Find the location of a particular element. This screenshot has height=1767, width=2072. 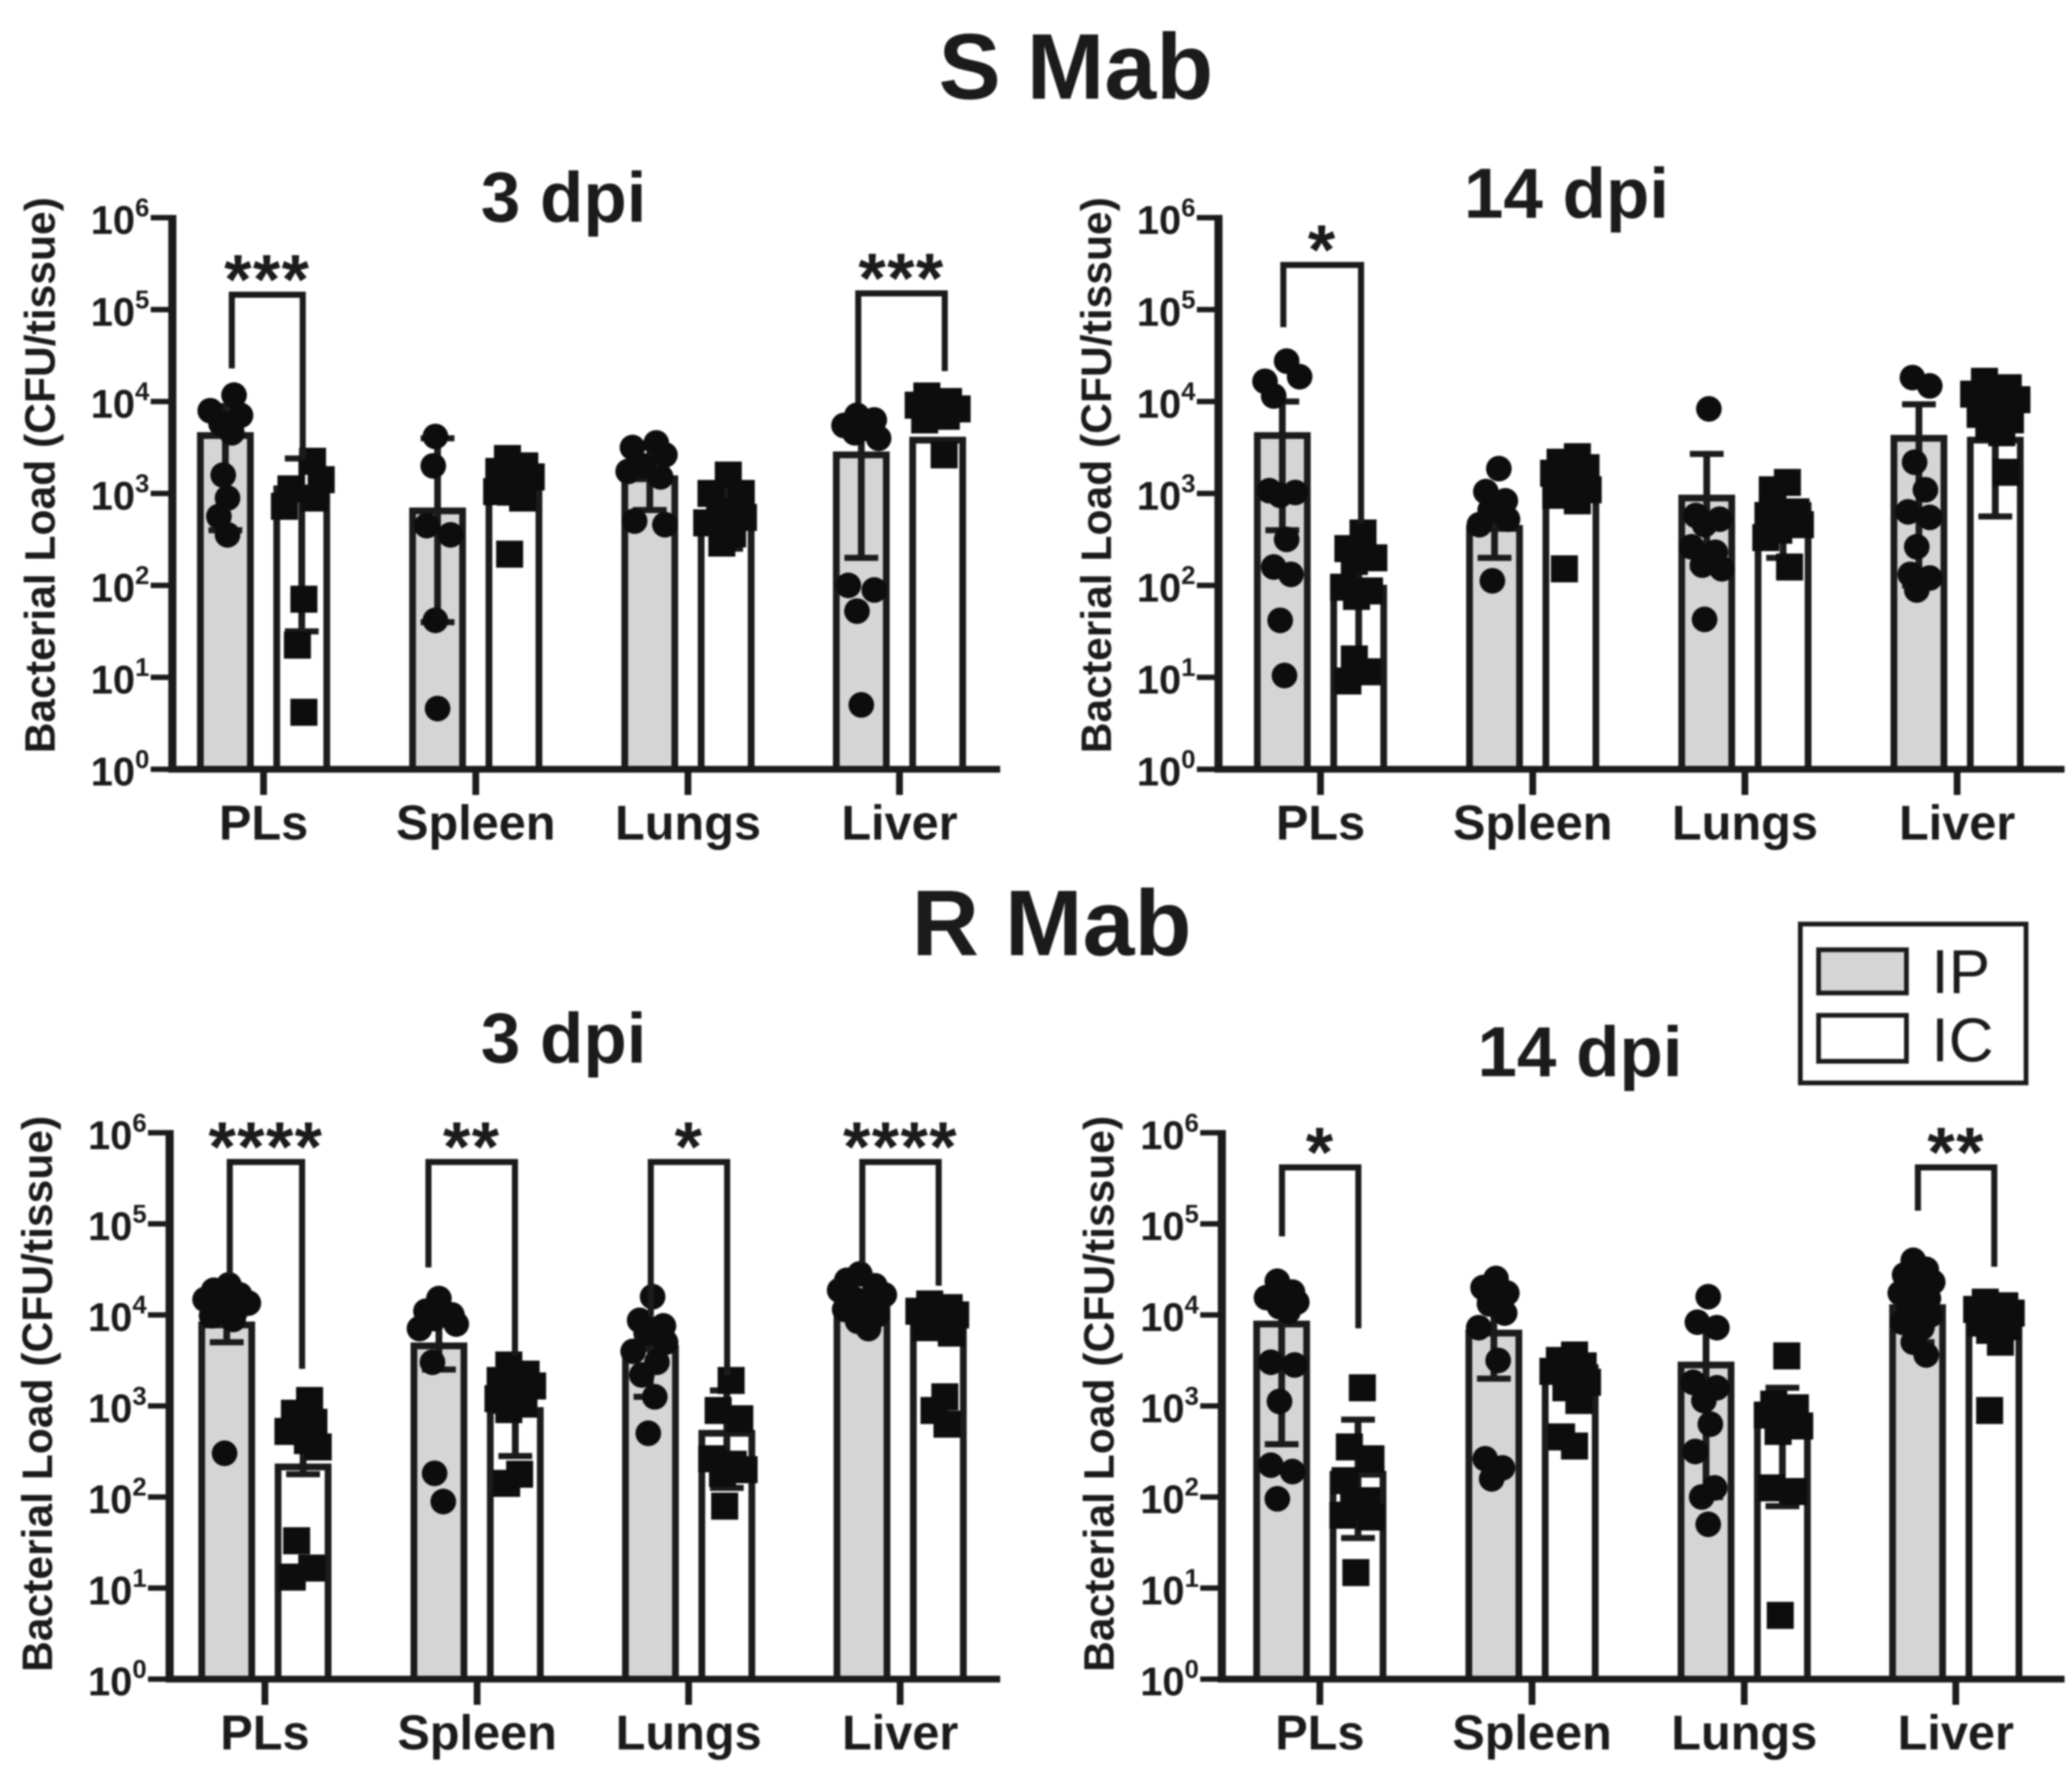

svg-text: 10¹ is located at coordinates (1166, 678).